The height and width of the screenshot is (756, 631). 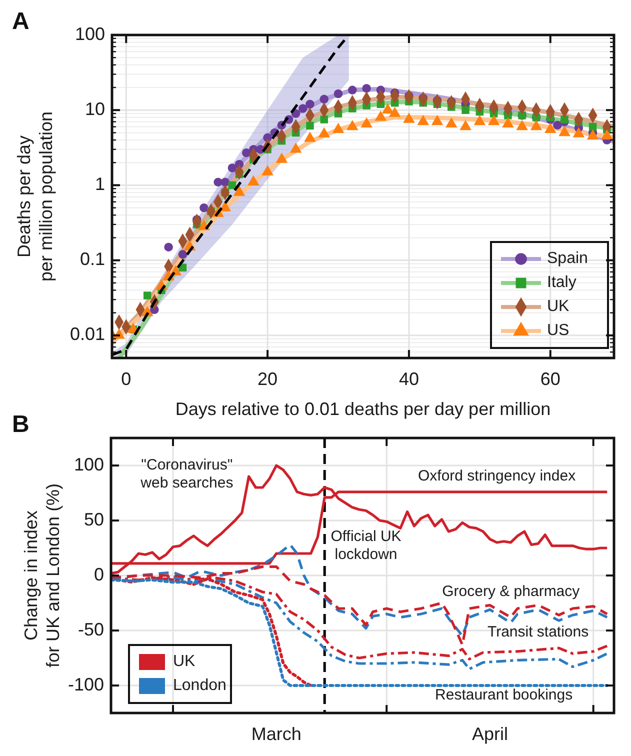 I want to click on x-tick-label: March, so click(x=276, y=734).